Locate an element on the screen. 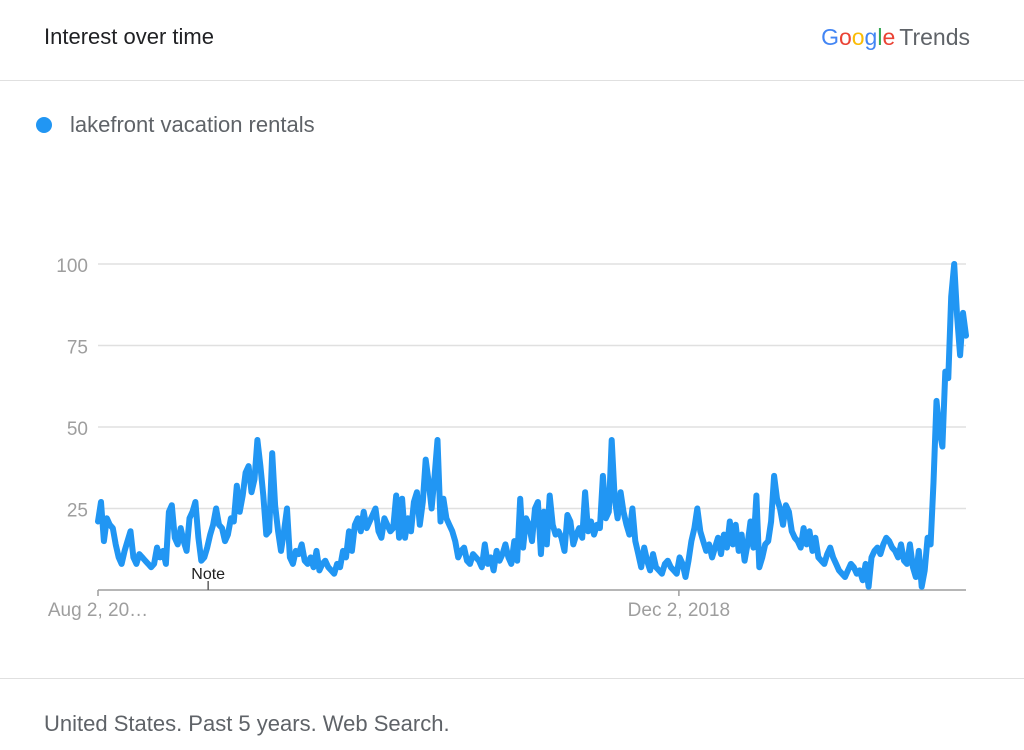 Image resolution: width=1024 pixels, height=750 pixels. google-trends-logo: Google Trends is located at coordinates (895, 37).